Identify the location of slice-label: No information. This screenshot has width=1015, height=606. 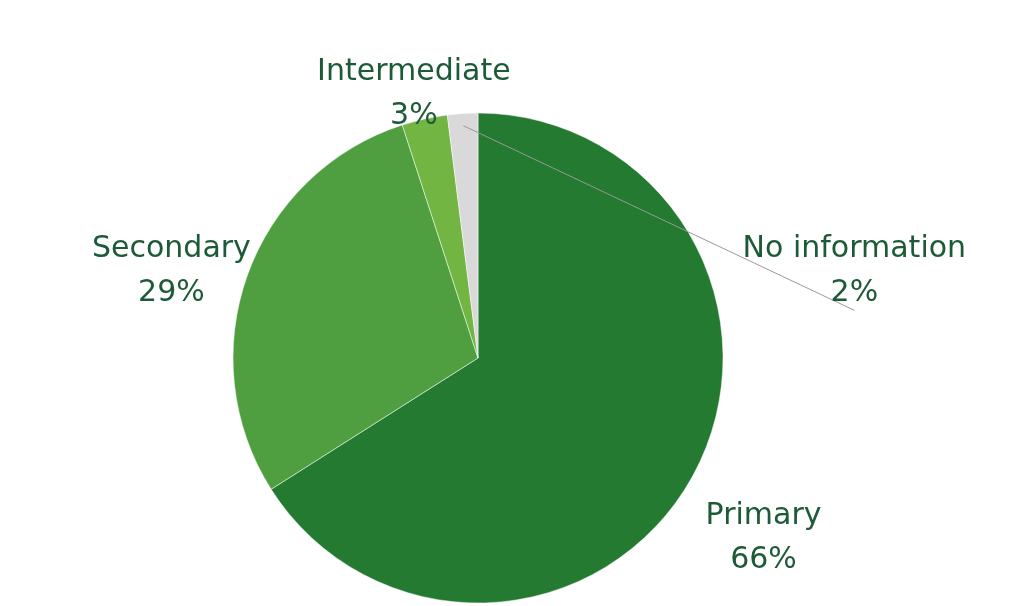
(854, 247).